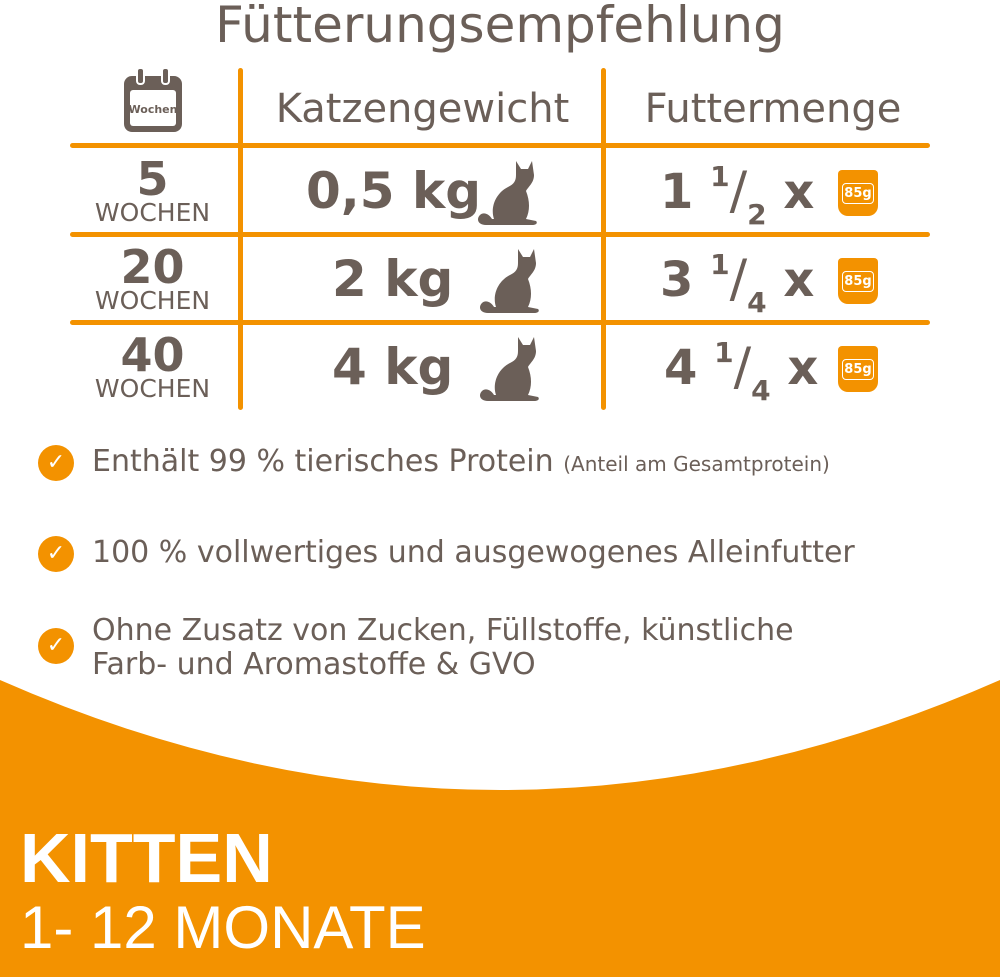 This screenshot has height=977, width=1000. What do you see at coordinates (737, 283) in the screenshot?
I see `amount-value: 3 1/4 x` at bounding box center [737, 283].